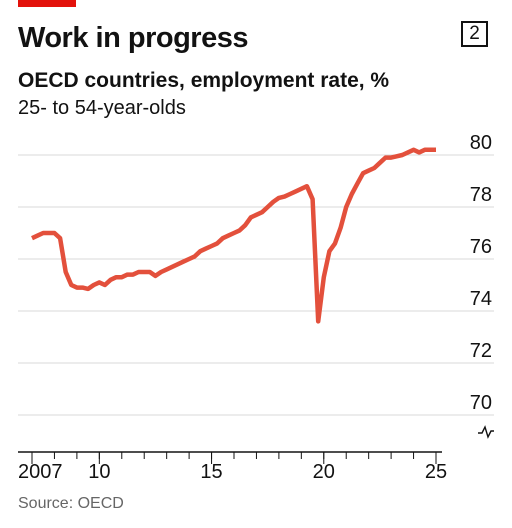  Describe the element at coordinates (481, 403) in the screenshot. I see `y-tick-label-70: 70` at that location.